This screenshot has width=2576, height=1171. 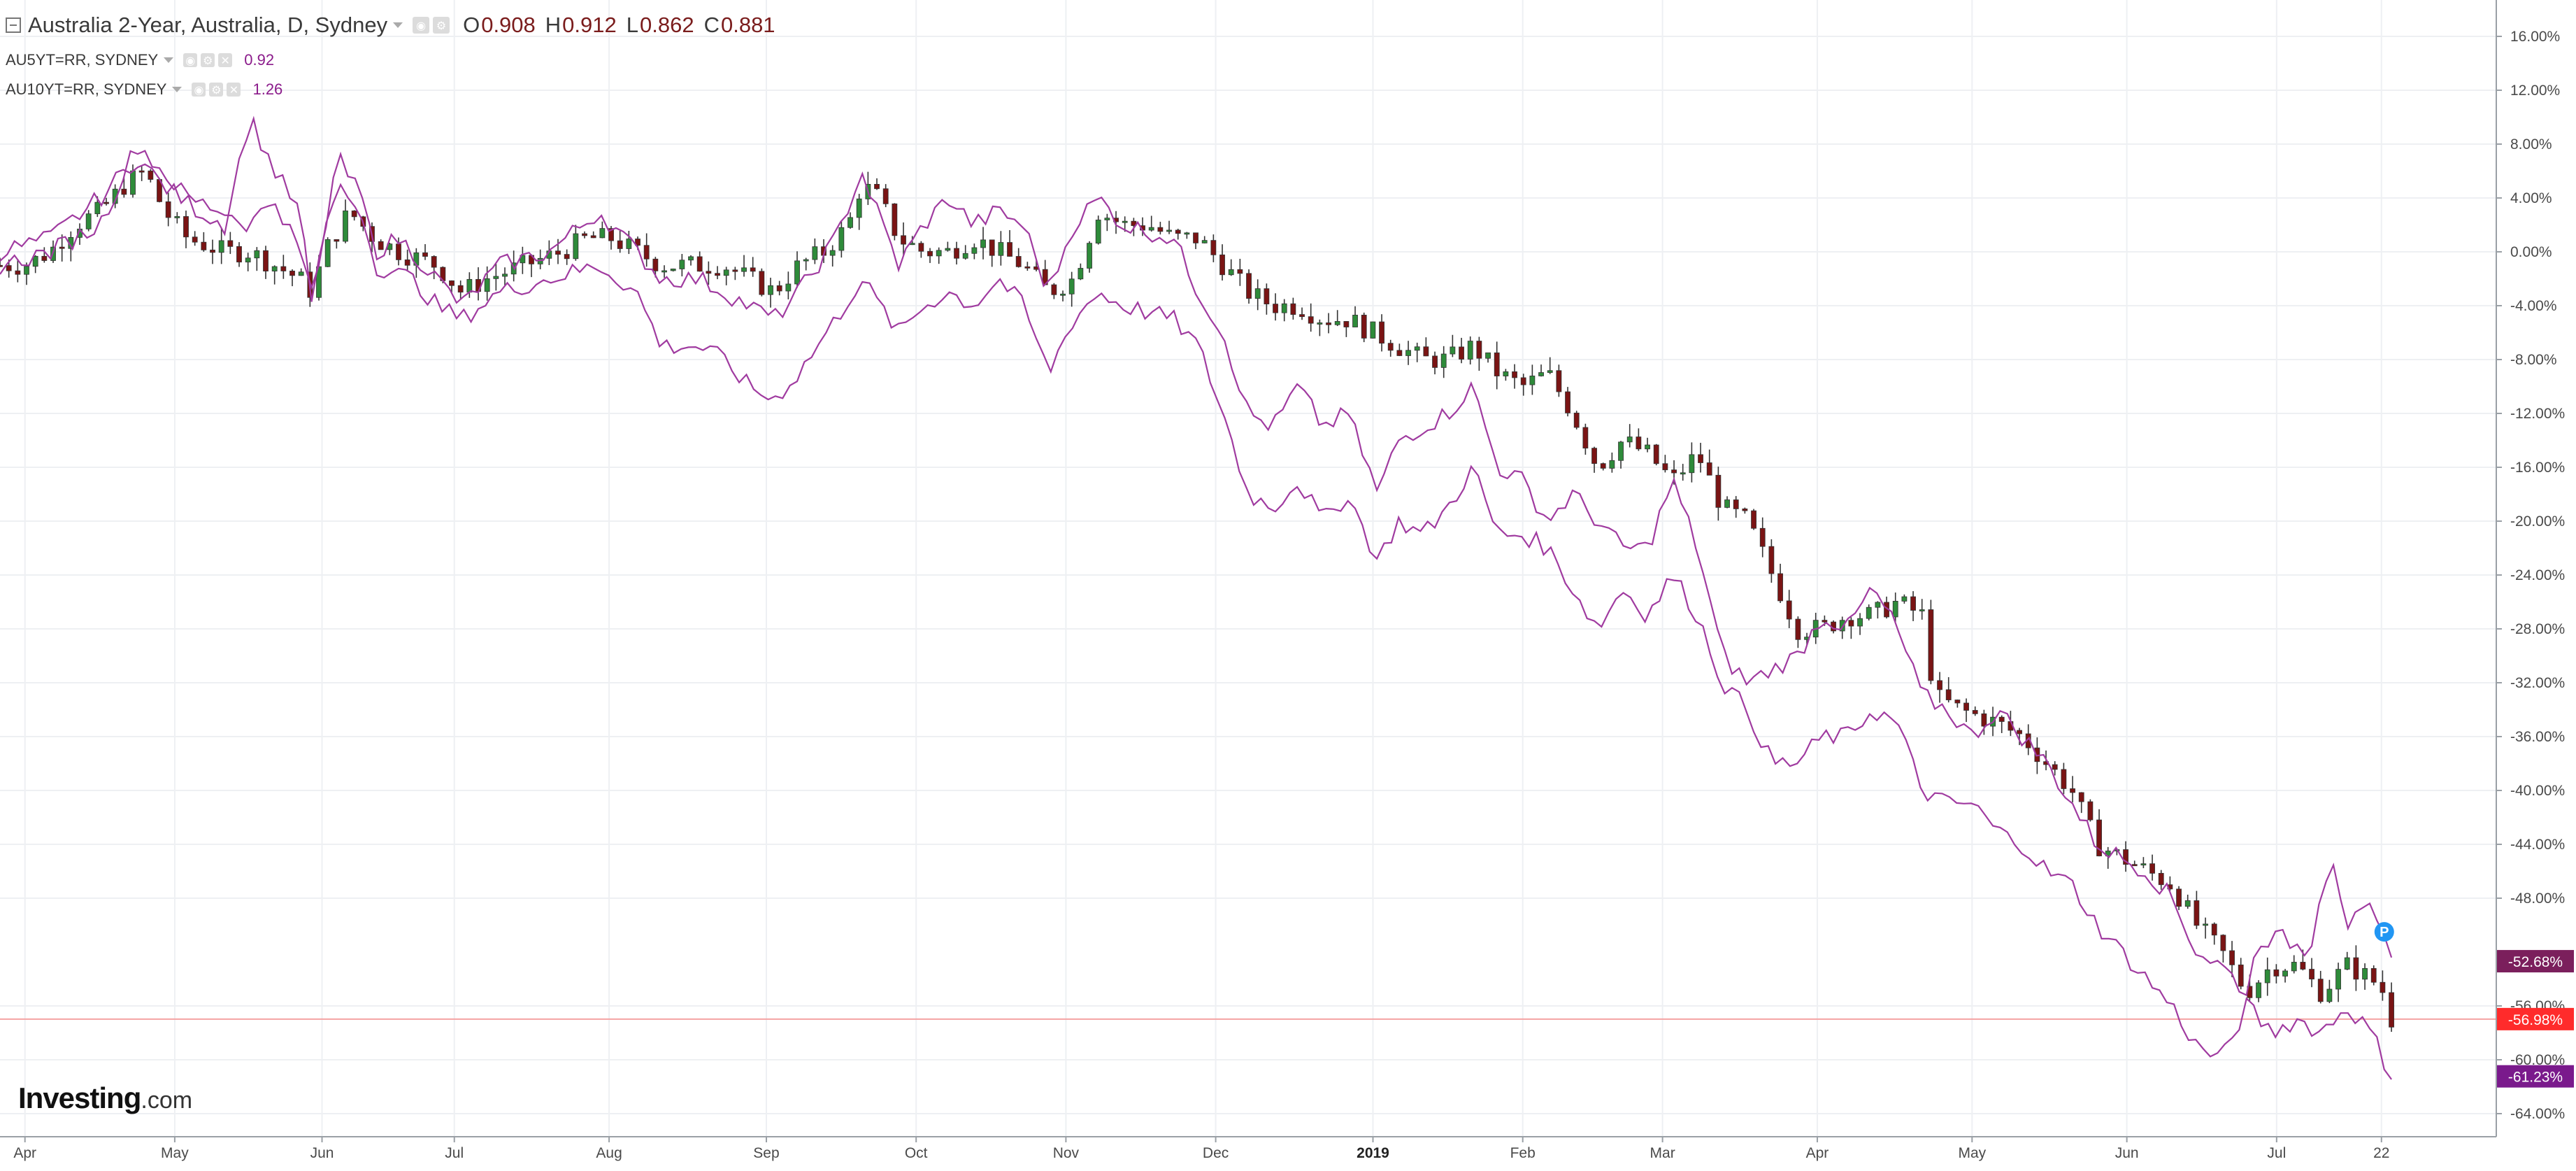 I want to click on y-tick-label: -4.00%, so click(x=2533, y=306).